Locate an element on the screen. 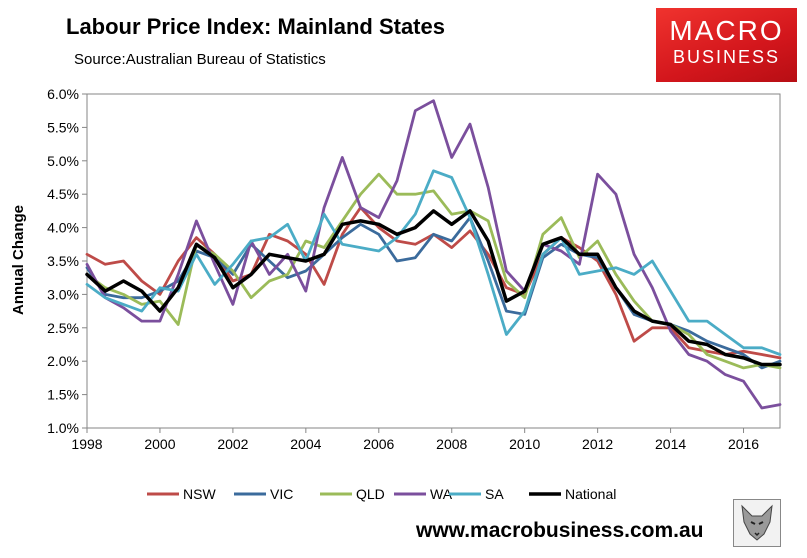  y-tick-label: 1.5% is located at coordinates (63, 395).